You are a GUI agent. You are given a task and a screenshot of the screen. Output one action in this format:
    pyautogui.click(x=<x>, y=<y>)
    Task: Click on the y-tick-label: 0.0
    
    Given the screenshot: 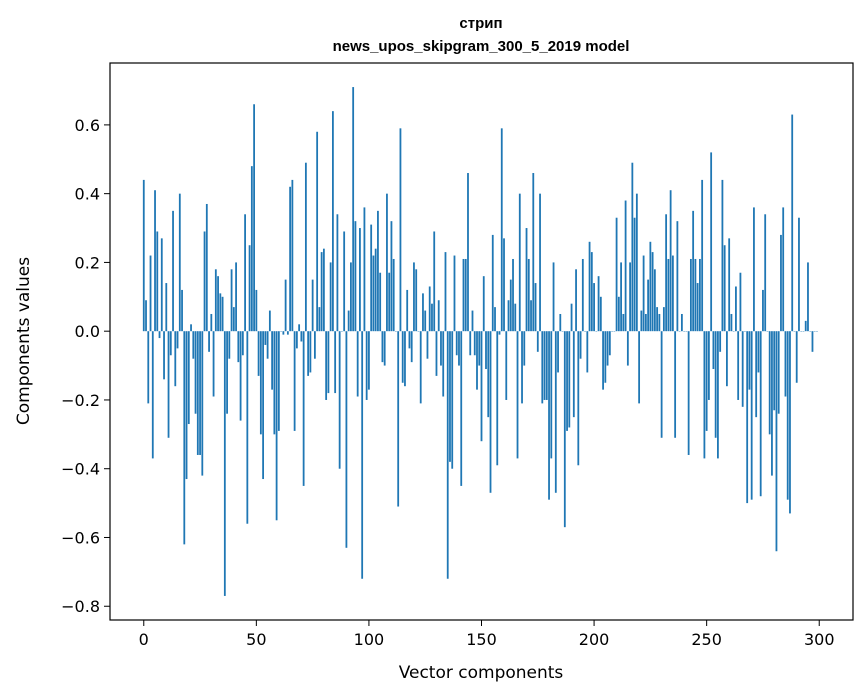 What is the action you would take?
    pyautogui.click(x=87, y=331)
    